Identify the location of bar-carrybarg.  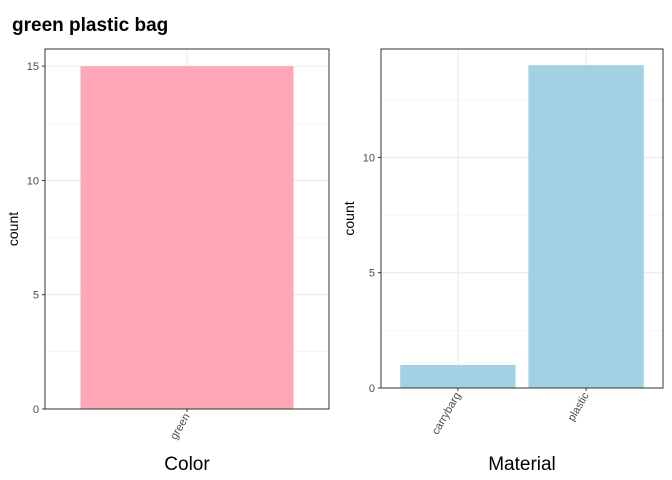
(458, 376).